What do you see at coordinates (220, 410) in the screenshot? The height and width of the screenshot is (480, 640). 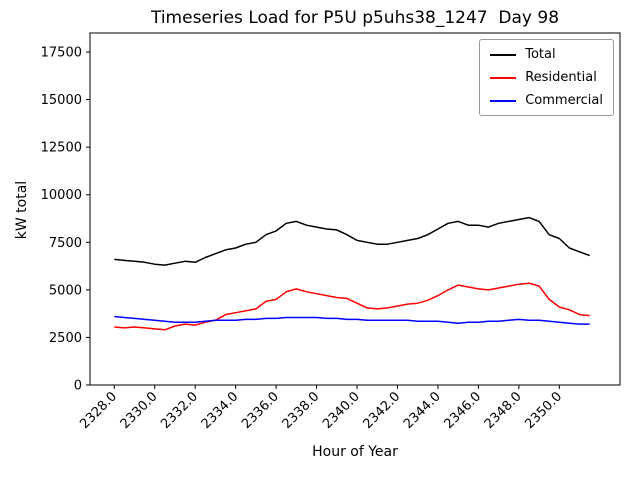 I see `x-tick-label: 2334.0` at bounding box center [220, 410].